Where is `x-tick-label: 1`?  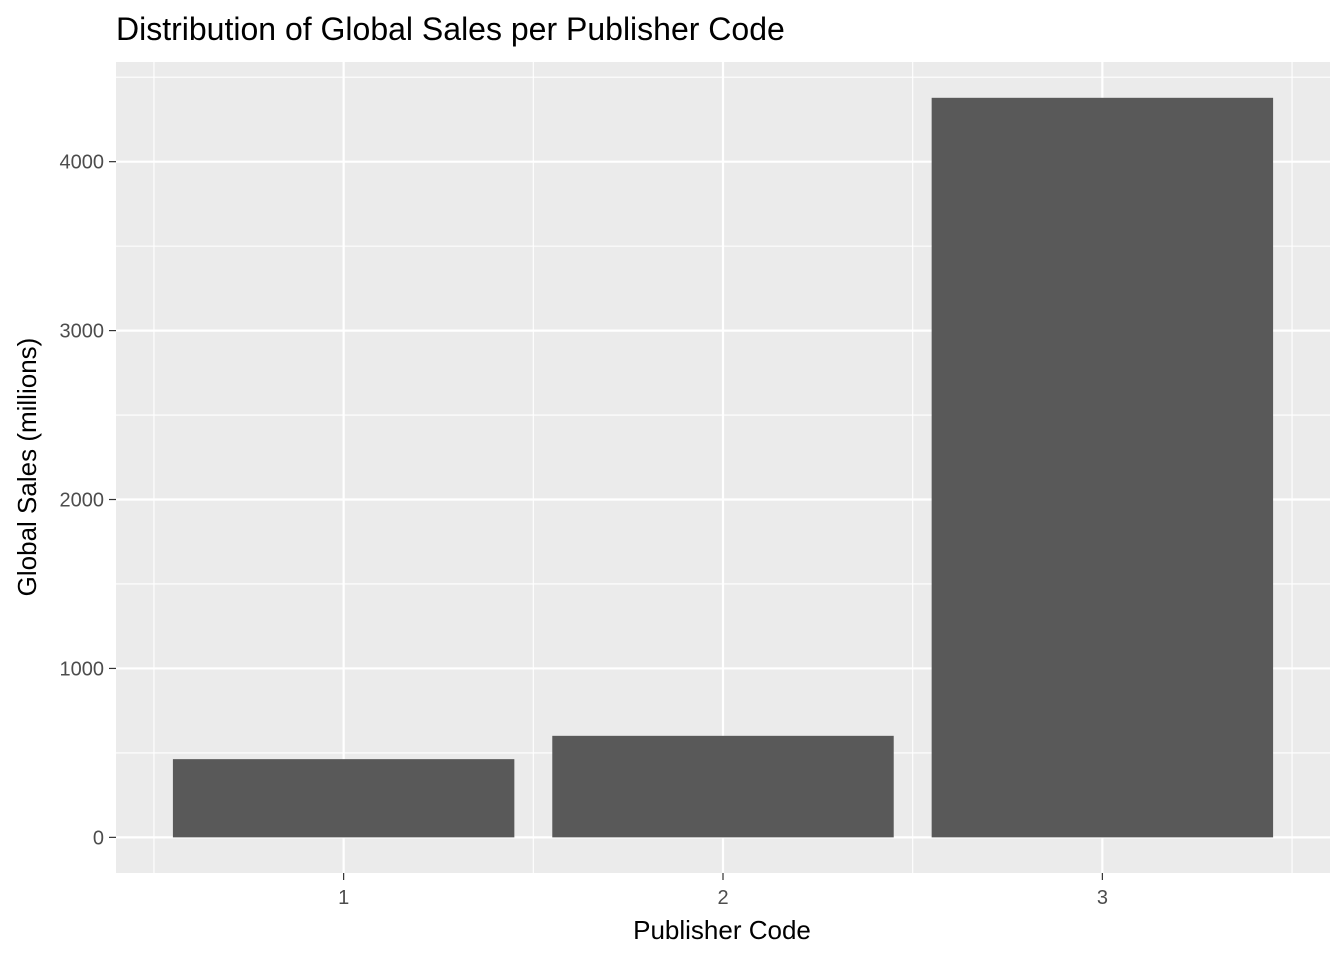 x-tick-label: 1 is located at coordinates (343, 898).